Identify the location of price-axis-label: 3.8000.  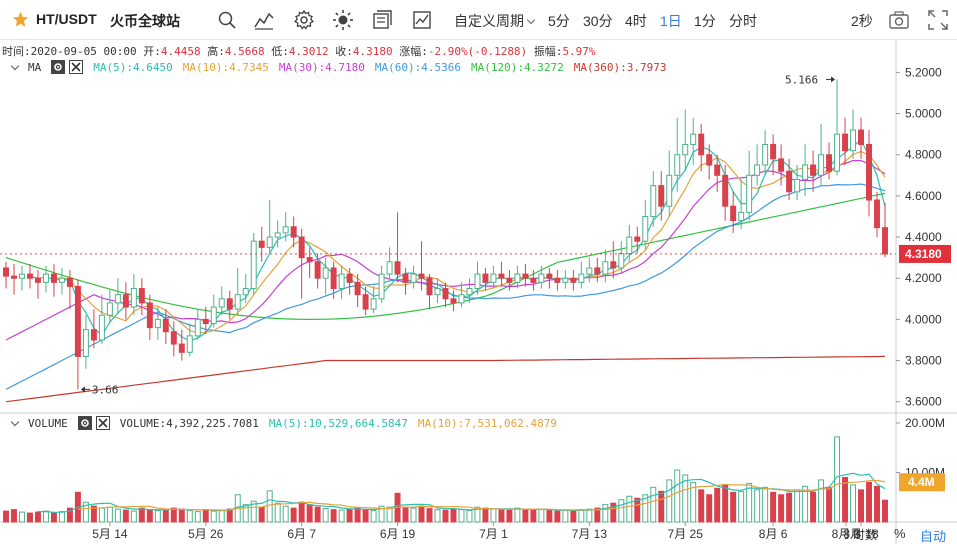
(923, 361).